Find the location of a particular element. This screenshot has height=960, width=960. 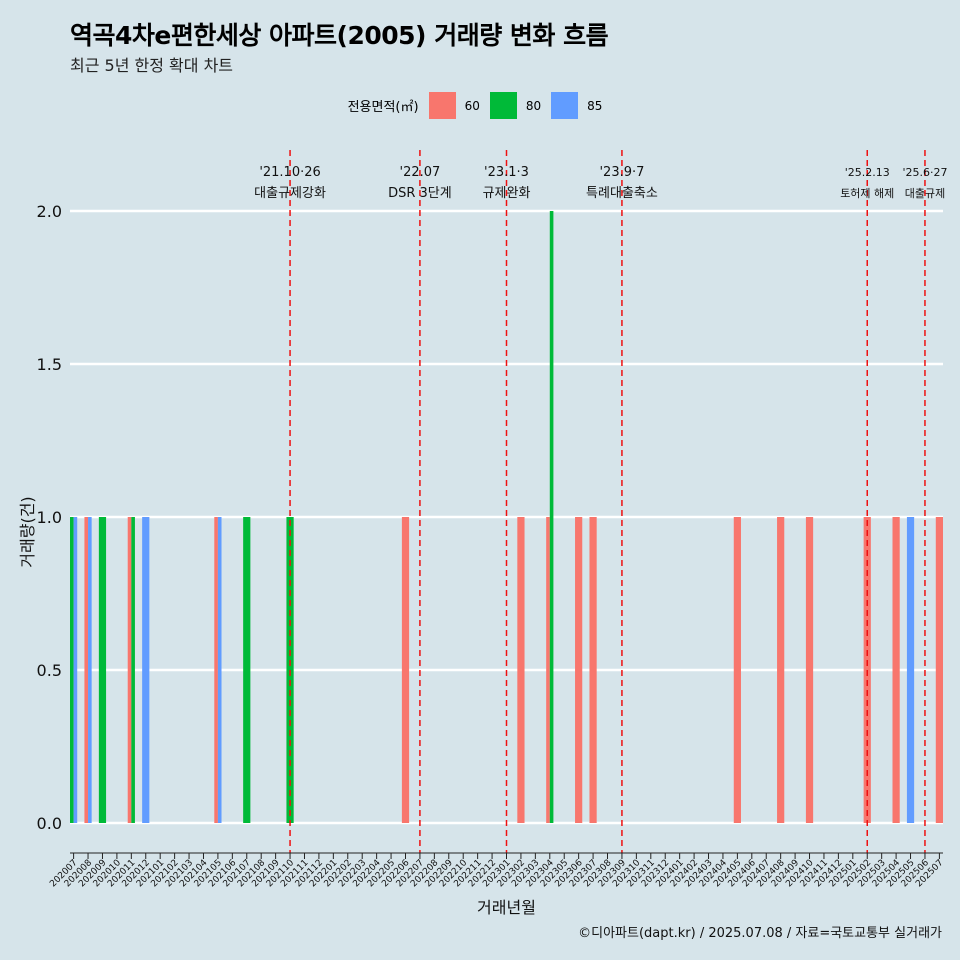

y-tick-label: 1.5 is located at coordinates (49, 364).